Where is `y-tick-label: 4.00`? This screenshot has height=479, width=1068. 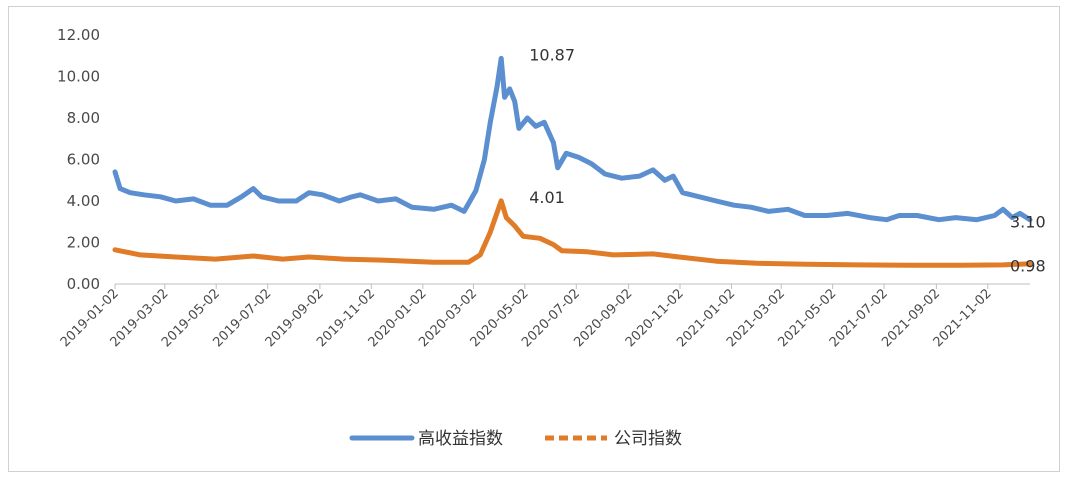
y-tick-label: 4.00 is located at coordinates (83, 201).